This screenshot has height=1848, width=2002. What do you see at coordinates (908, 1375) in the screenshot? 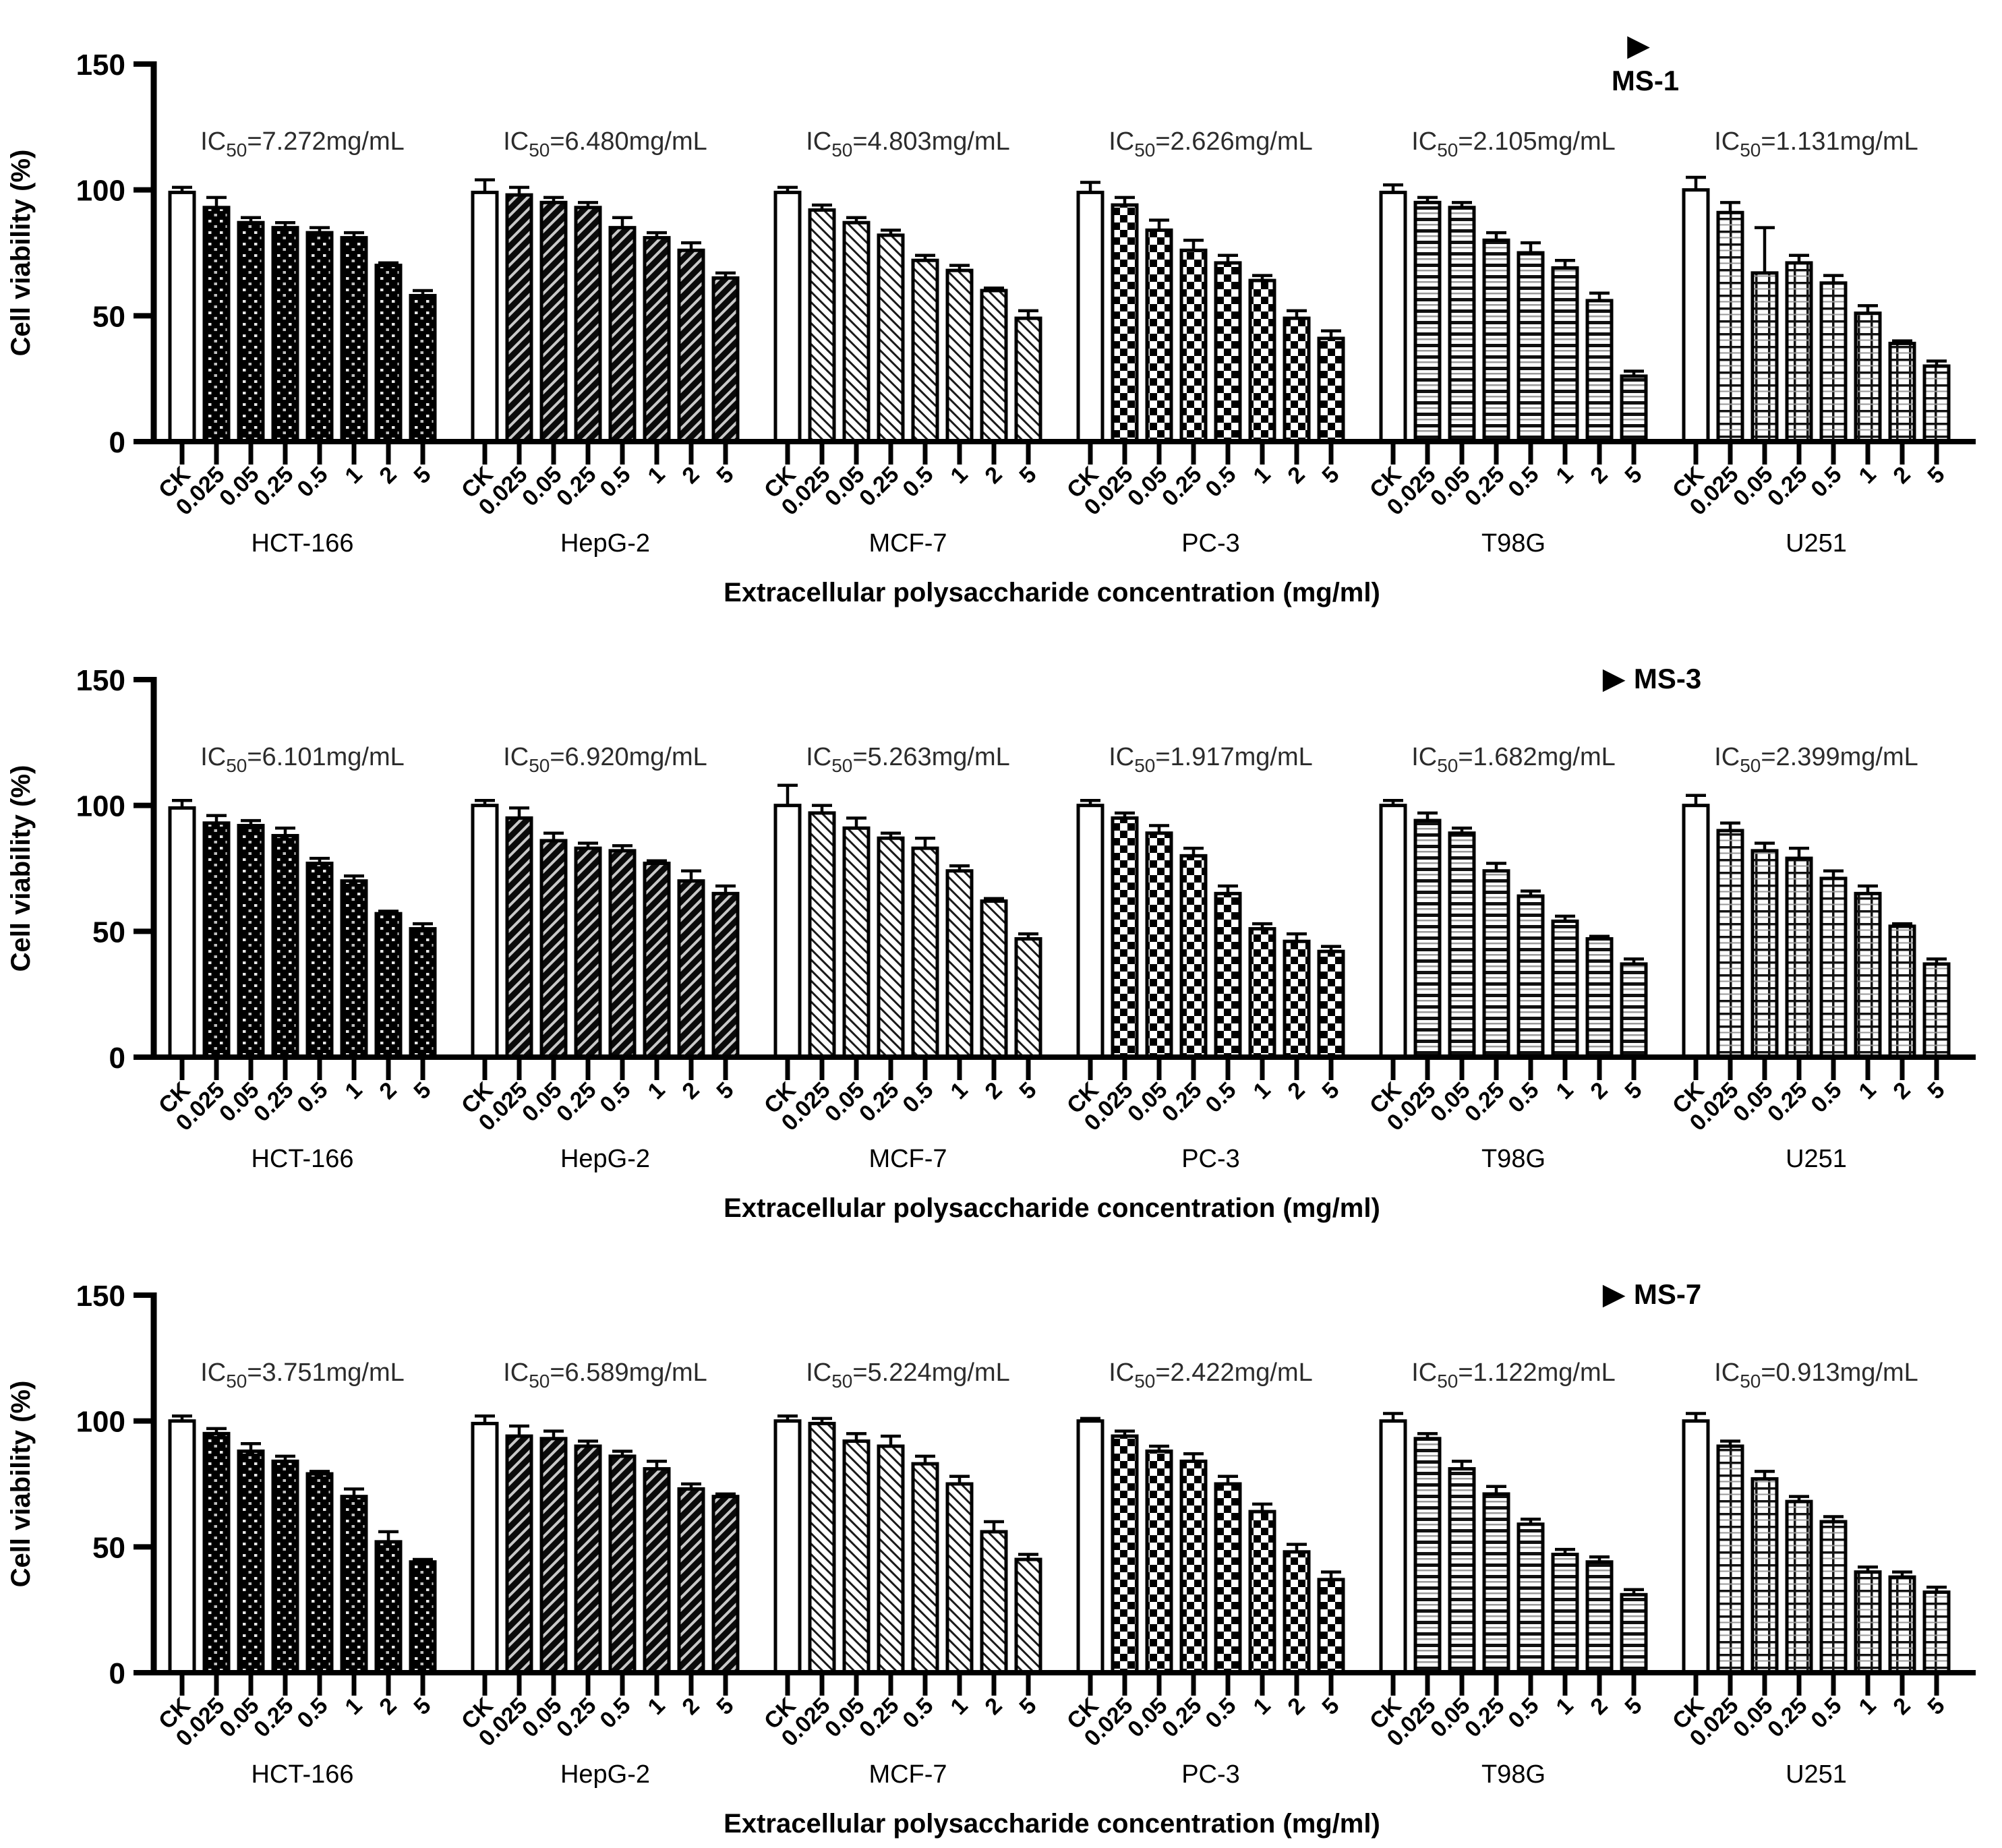
I see `ic50-label: IC50=5.224mg/mL` at bounding box center [908, 1375].